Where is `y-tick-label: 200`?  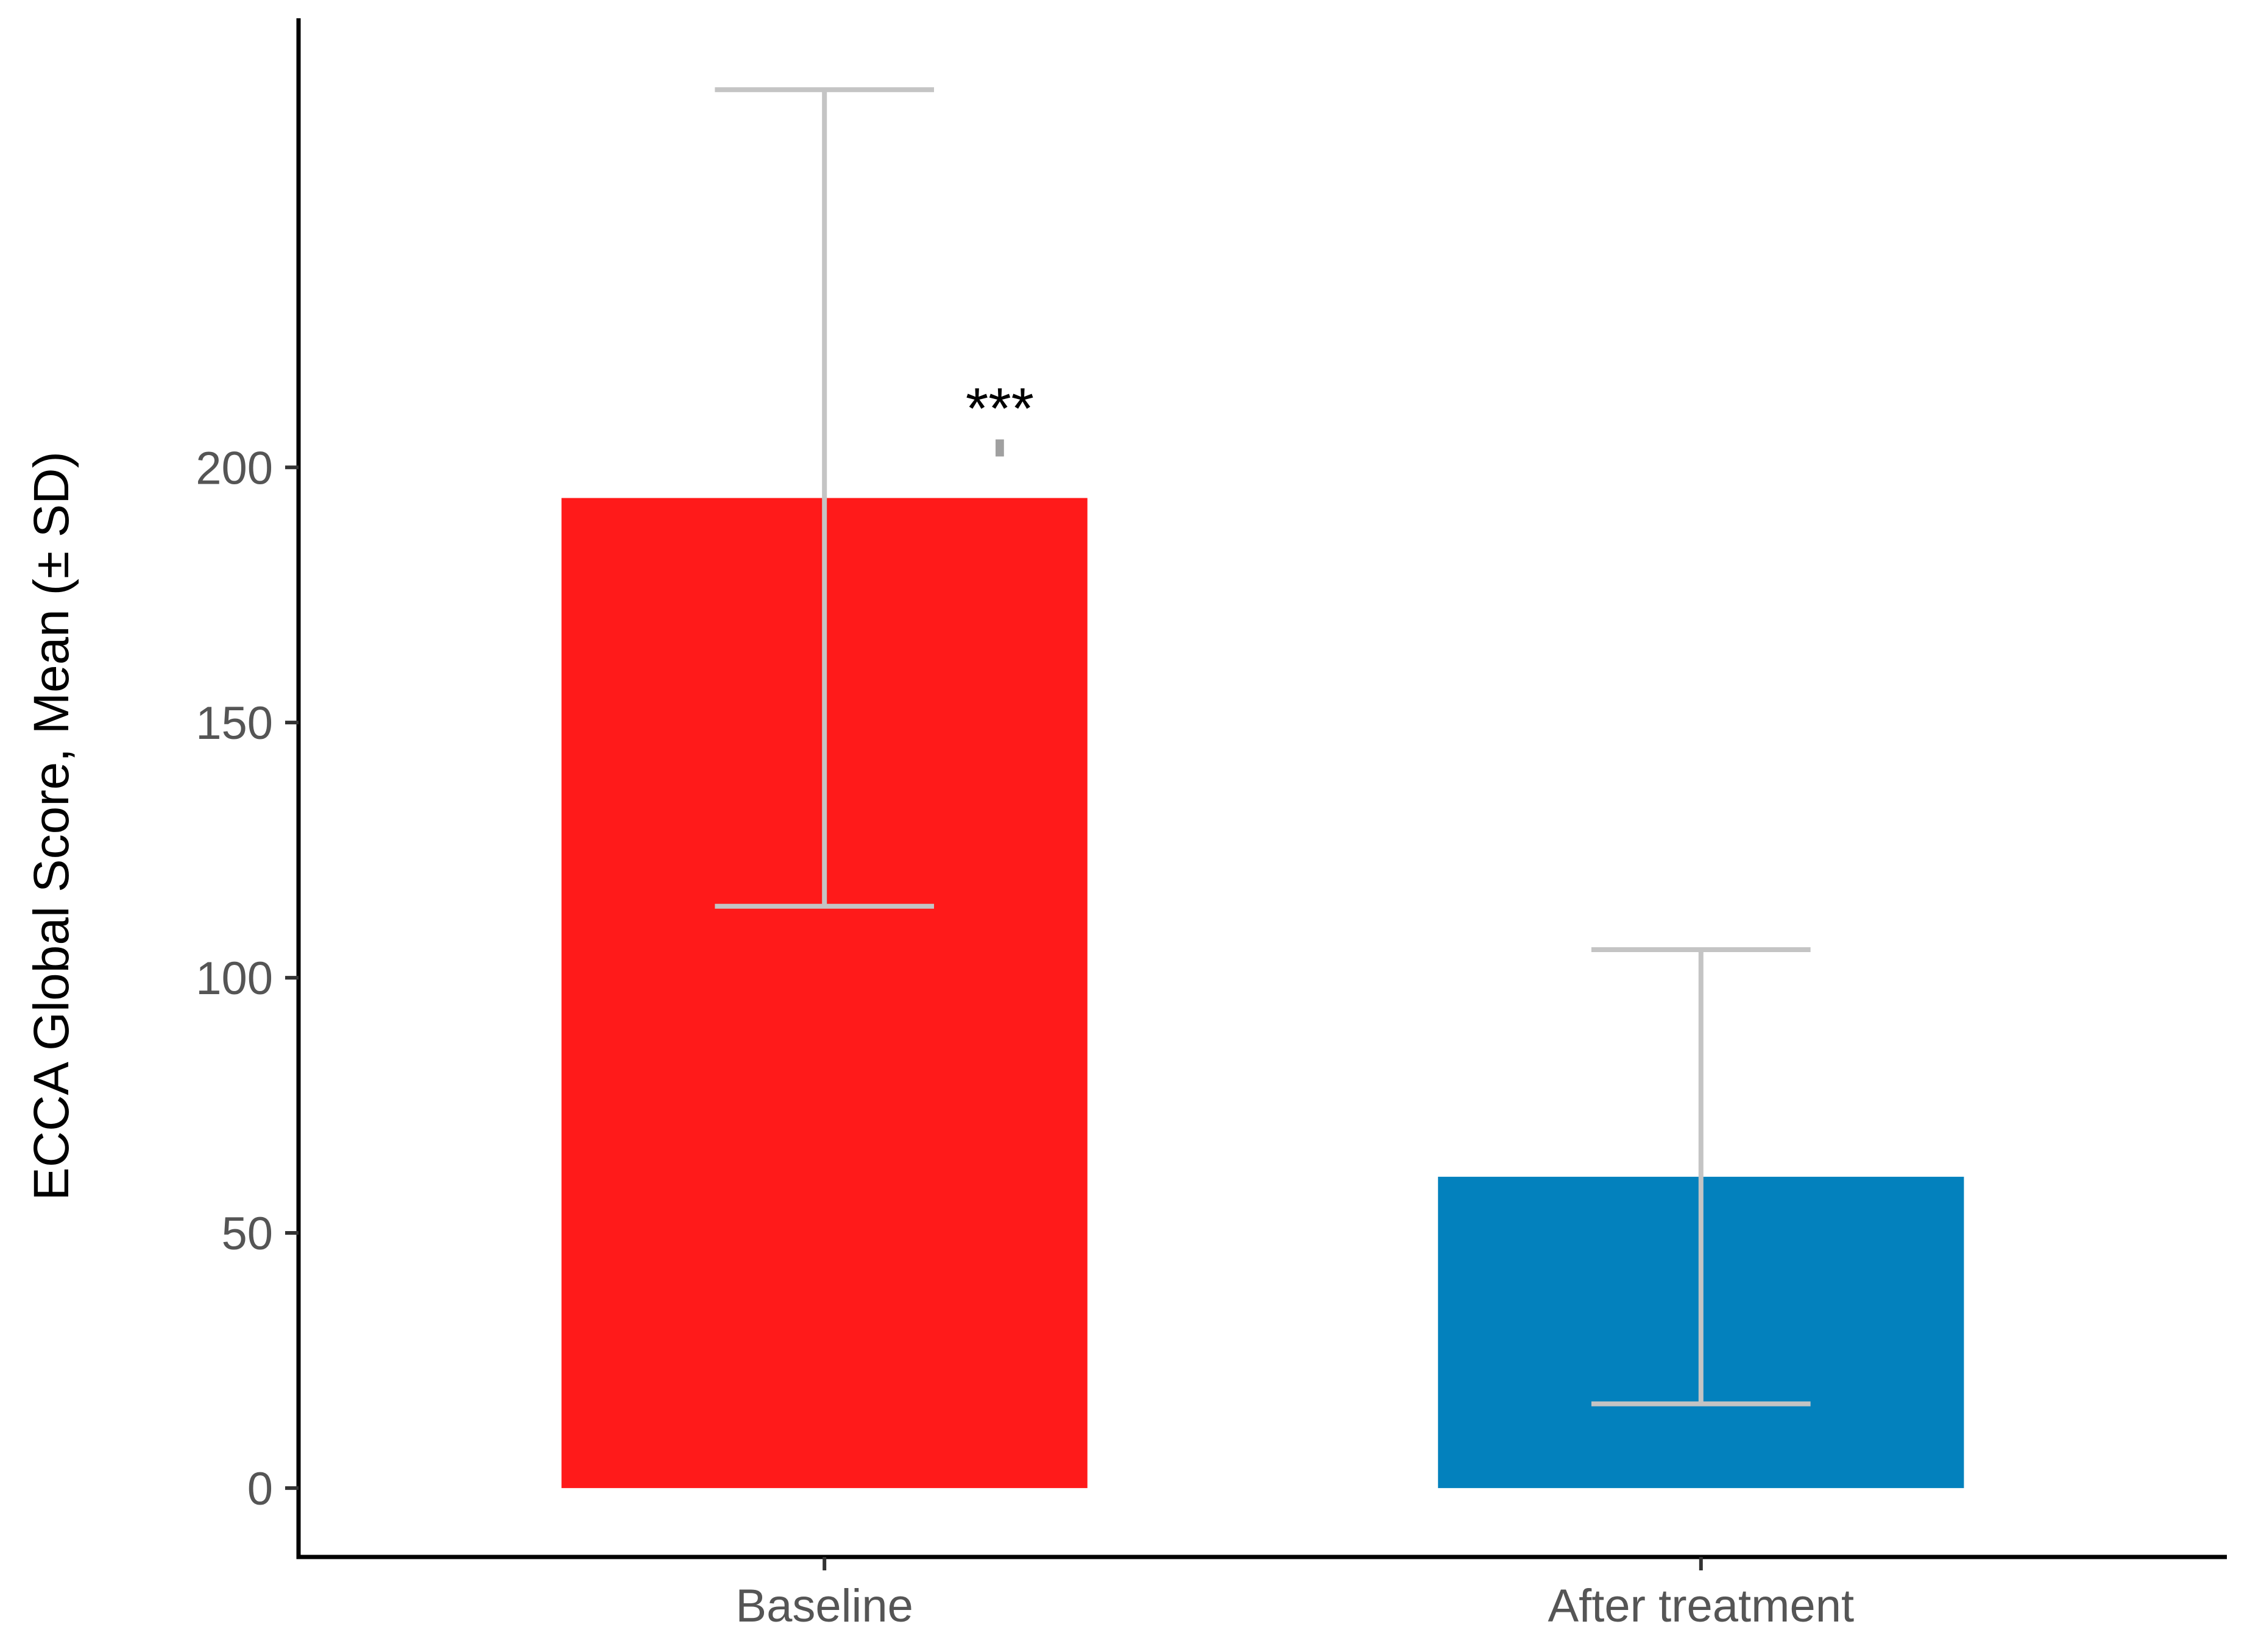 y-tick-label: 200 is located at coordinates (234, 468).